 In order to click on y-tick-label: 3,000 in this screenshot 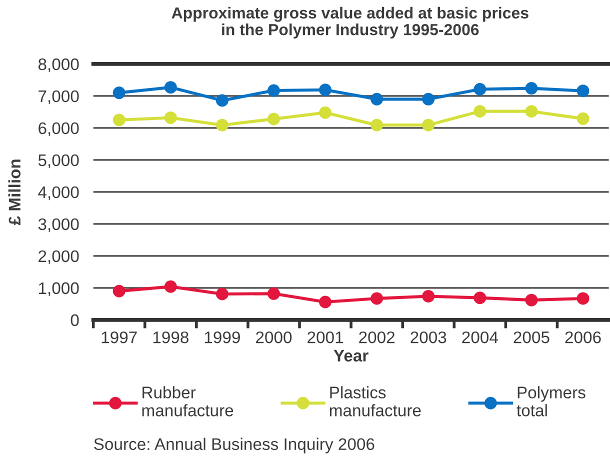, I will do `click(58, 225)`.